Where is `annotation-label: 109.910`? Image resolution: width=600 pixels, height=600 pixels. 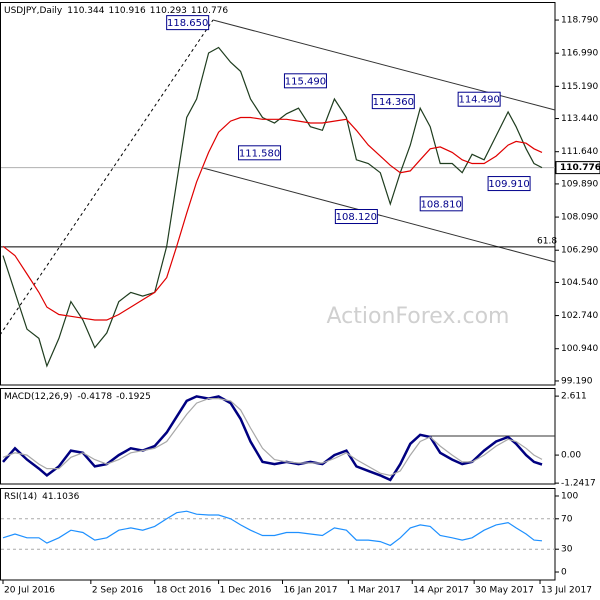 annotation-label: 109.910 is located at coordinates (508, 184).